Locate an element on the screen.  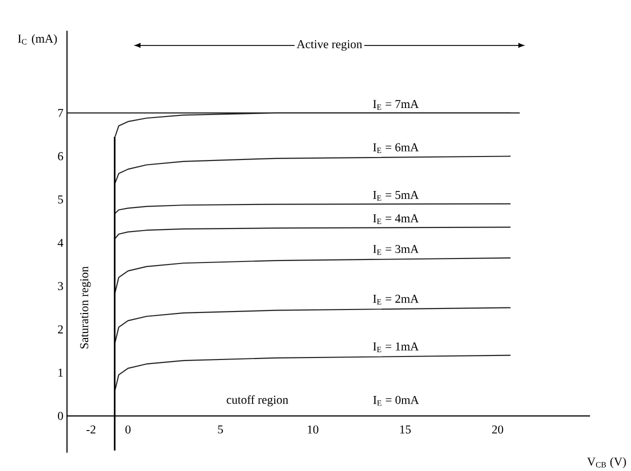
series-label: I$_{E}$ = 2mA is located at coordinates (396, 299).